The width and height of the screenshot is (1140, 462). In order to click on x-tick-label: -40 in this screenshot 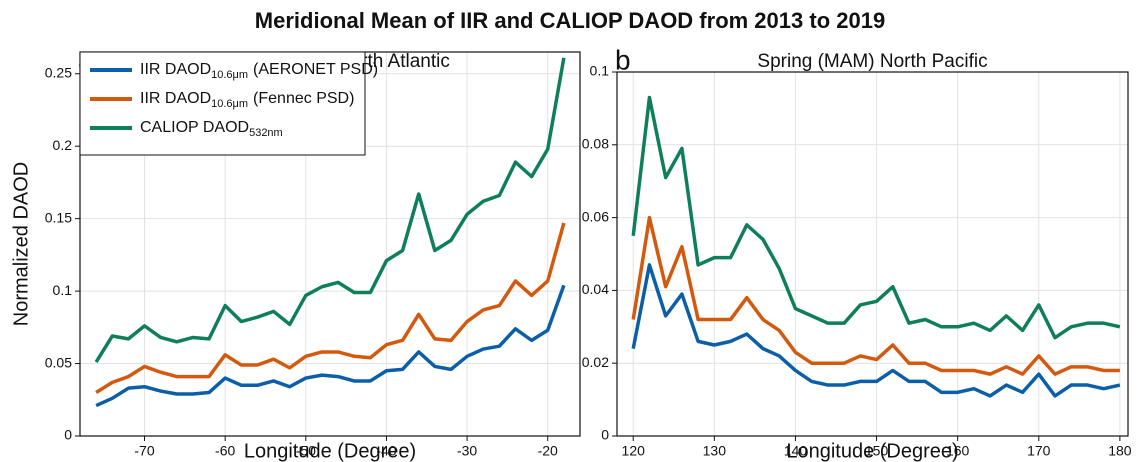, I will do `click(386, 451)`.